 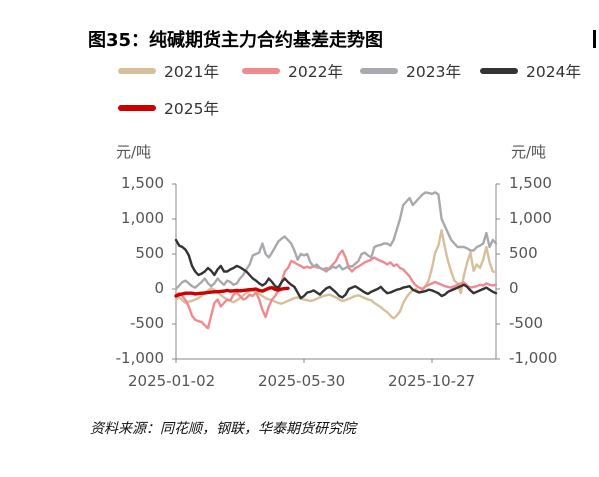 I want to click on legend-label-2022: 2022年, so click(x=315, y=72).